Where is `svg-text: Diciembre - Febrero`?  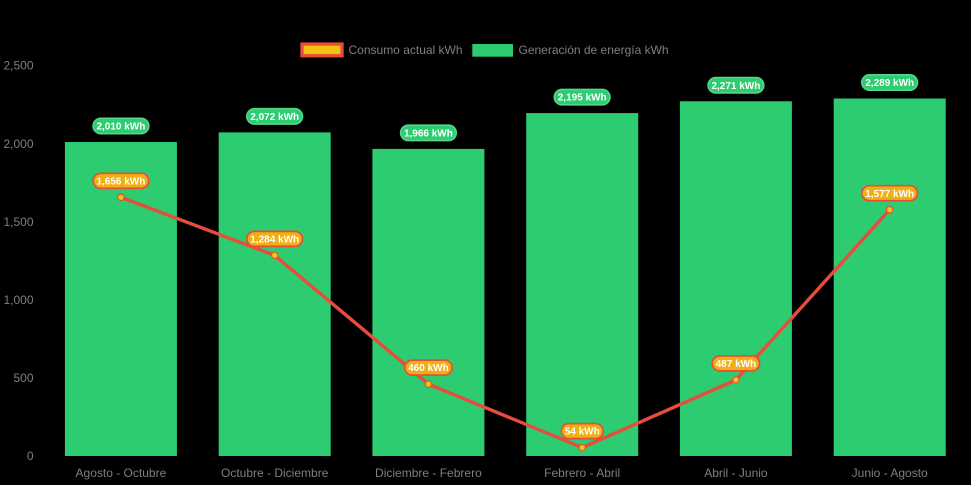 svg-text: Diciembre - Febrero is located at coordinates (428, 473).